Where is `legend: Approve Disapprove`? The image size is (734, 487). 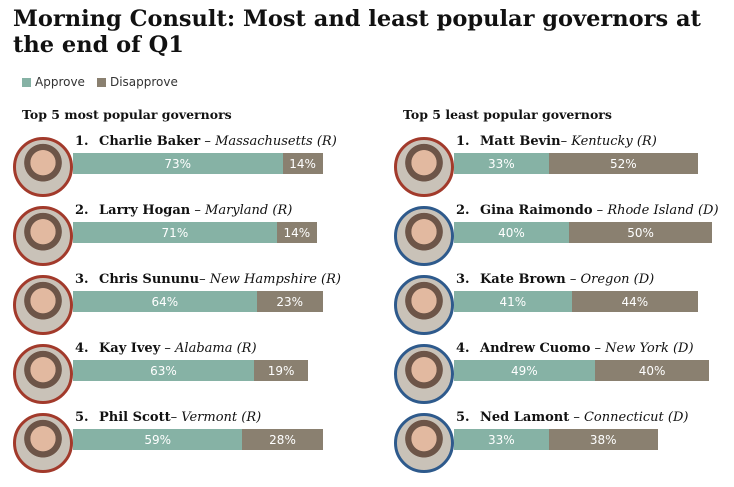
legend: Approve Disapprove is located at coordinates (100, 82).